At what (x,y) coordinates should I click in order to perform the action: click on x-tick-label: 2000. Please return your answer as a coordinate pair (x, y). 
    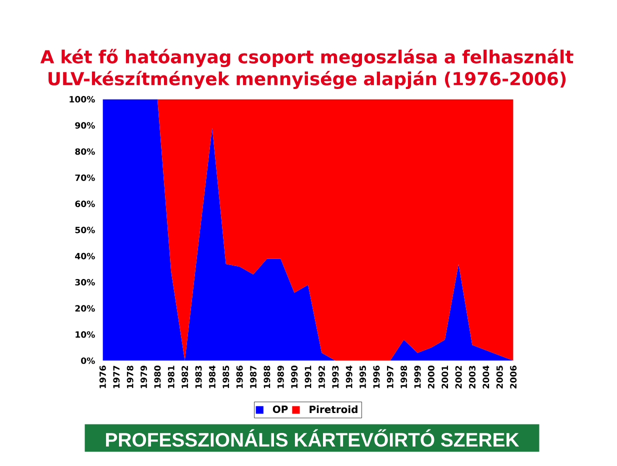
    Looking at the image, I should click on (431, 377).